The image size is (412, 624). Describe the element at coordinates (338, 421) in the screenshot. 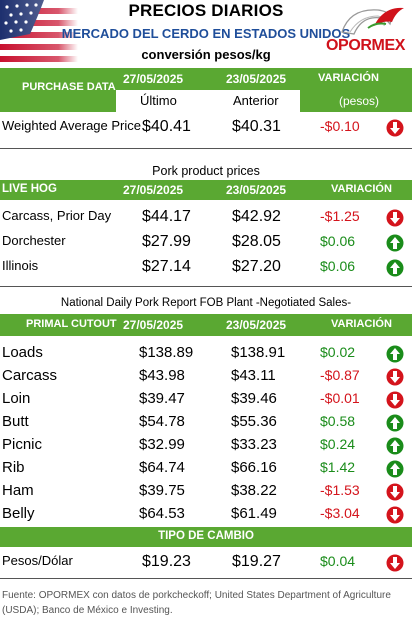

I see `row-variation: $0.58` at that location.